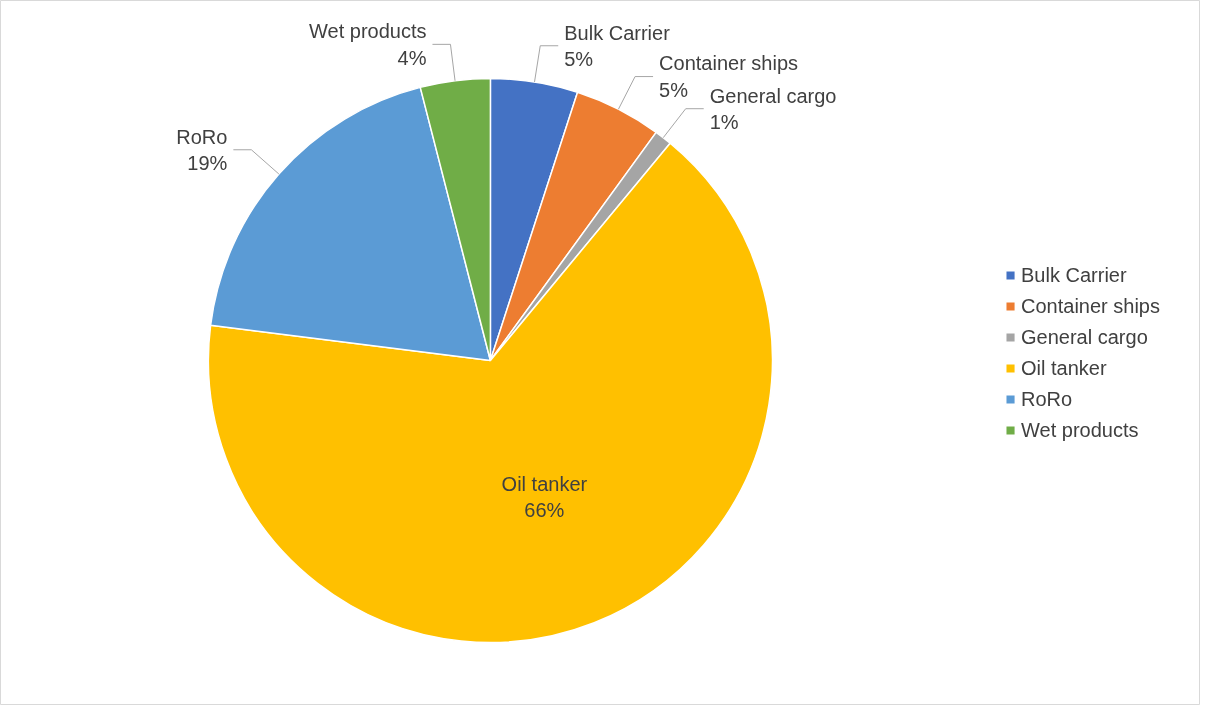 This screenshot has width=1205, height=711. Describe the element at coordinates (202, 136) in the screenshot. I see `slice-label: RoRo` at that location.